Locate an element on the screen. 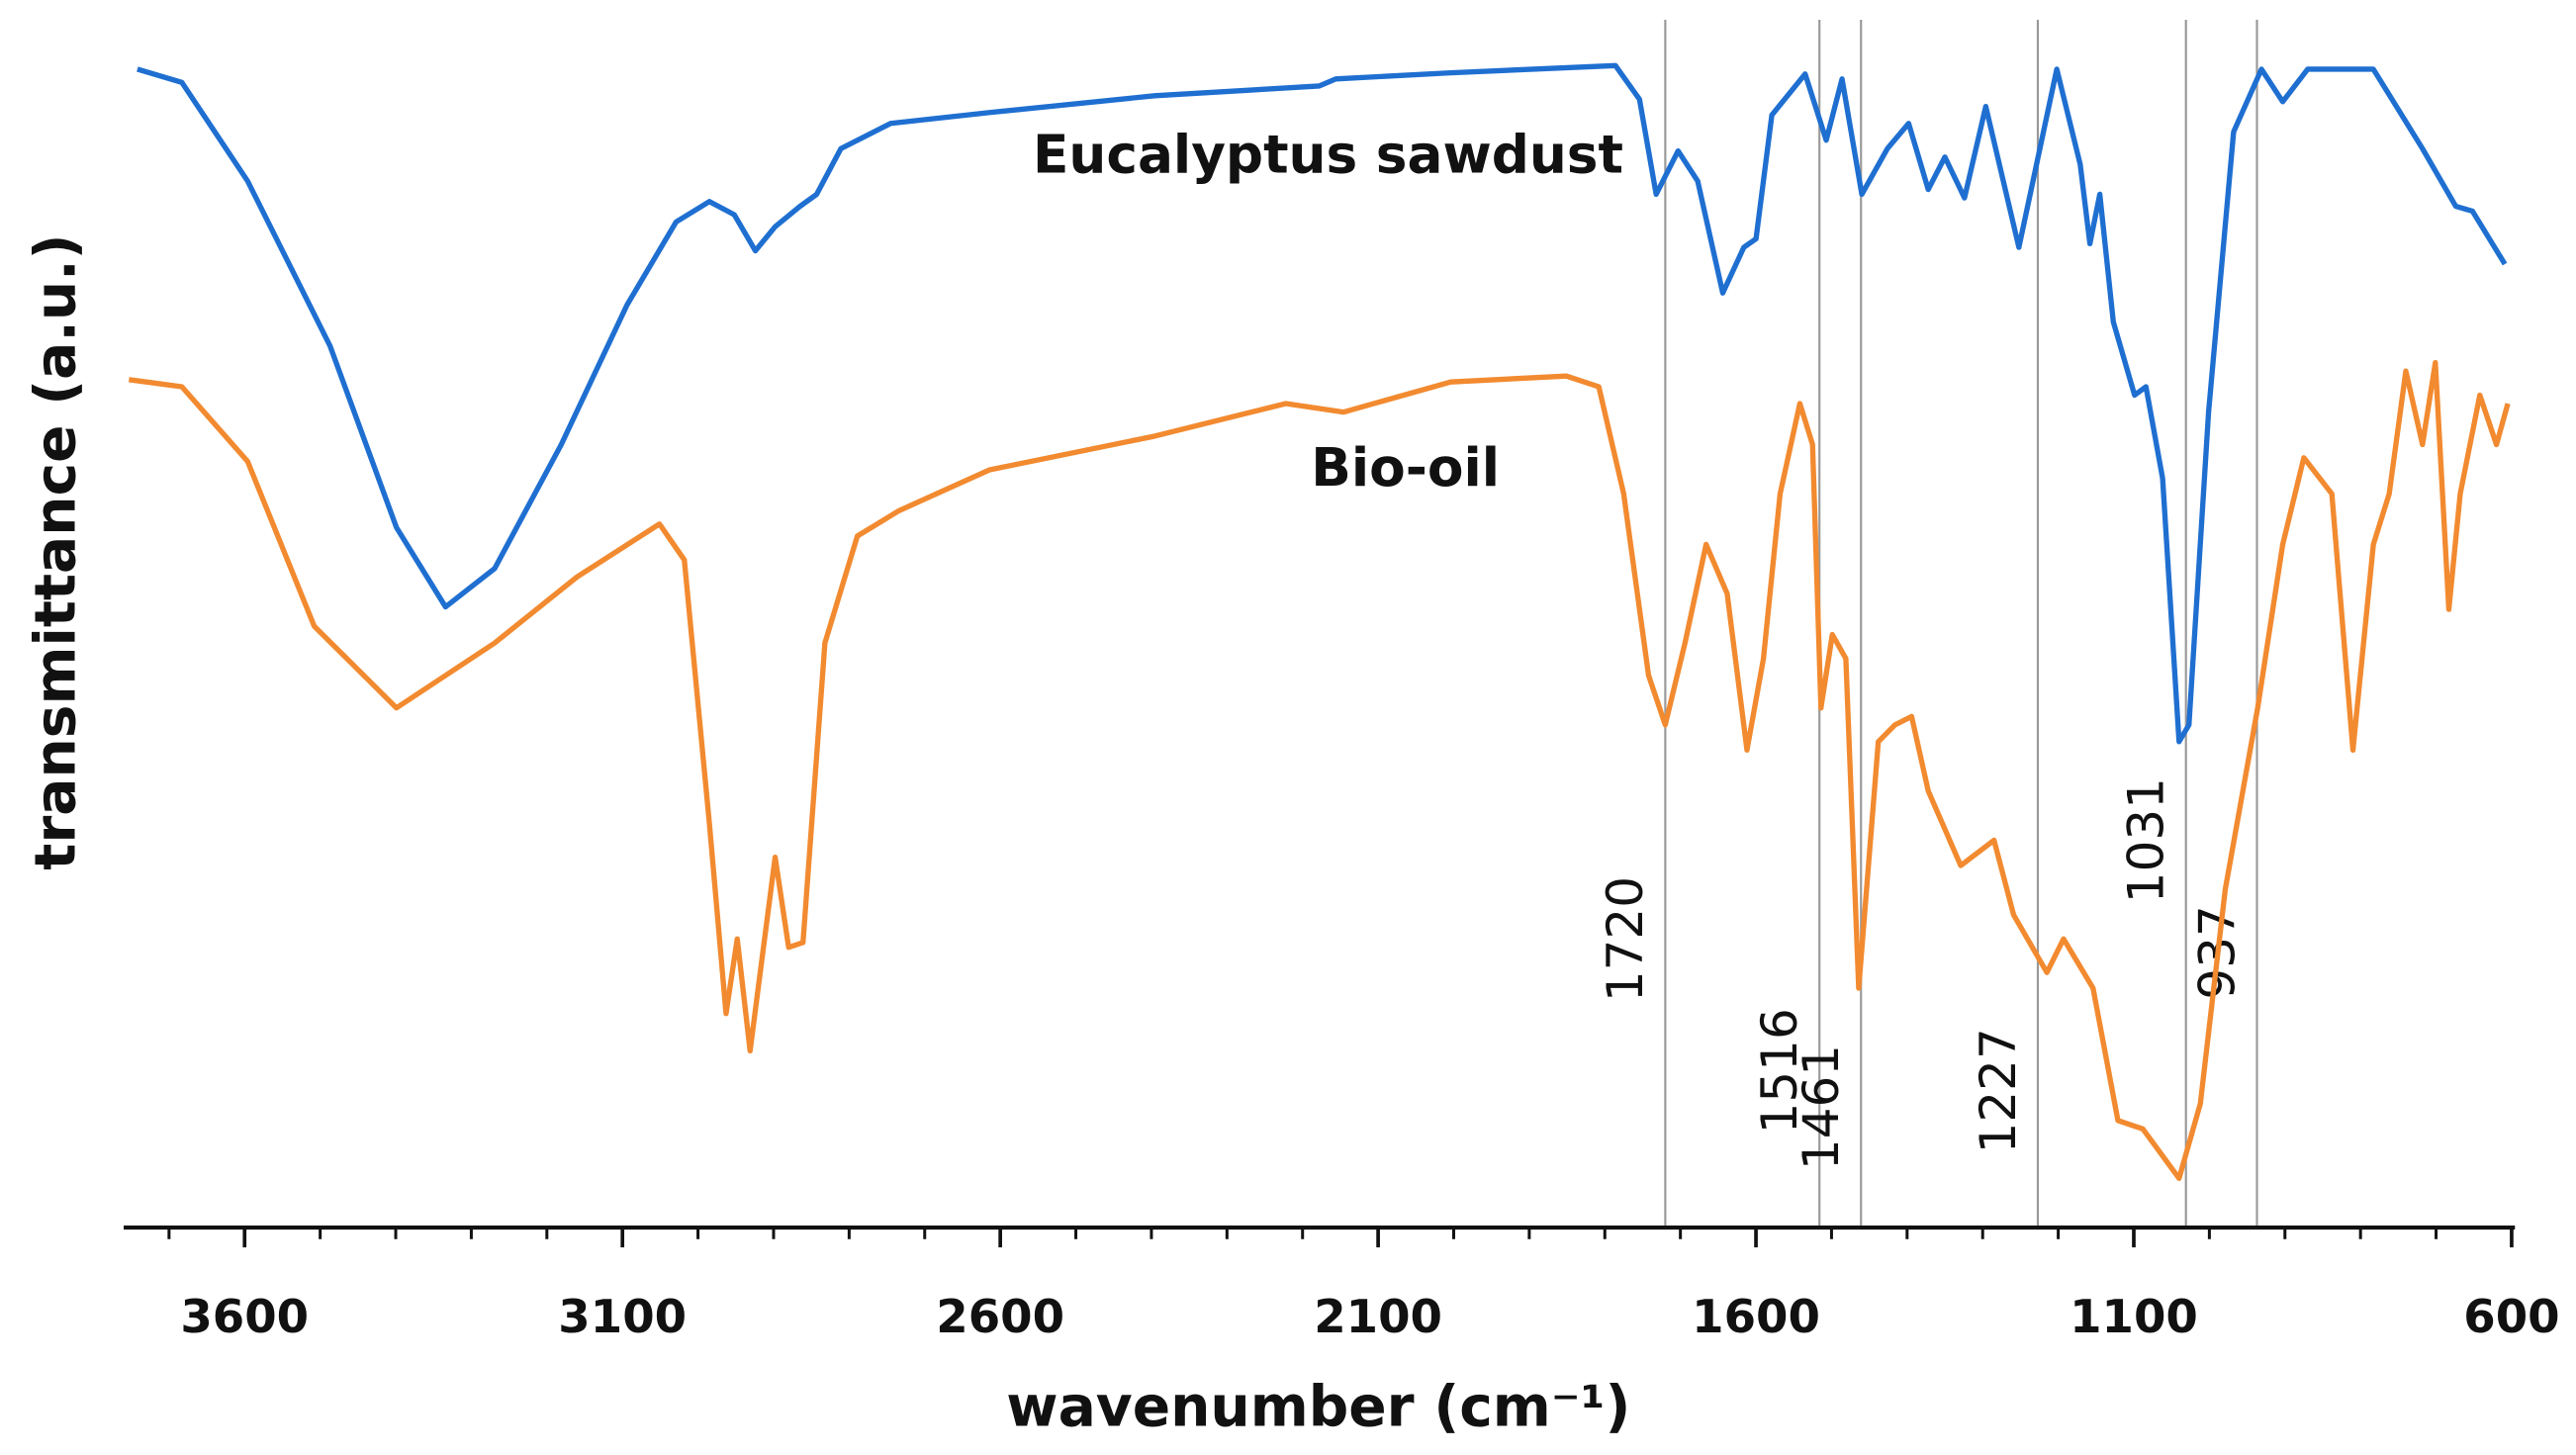 Image resolution: width=2576 pixels, height=1455 pixels. x-tick-label: 3600 is located at coordinates (245, 1316).